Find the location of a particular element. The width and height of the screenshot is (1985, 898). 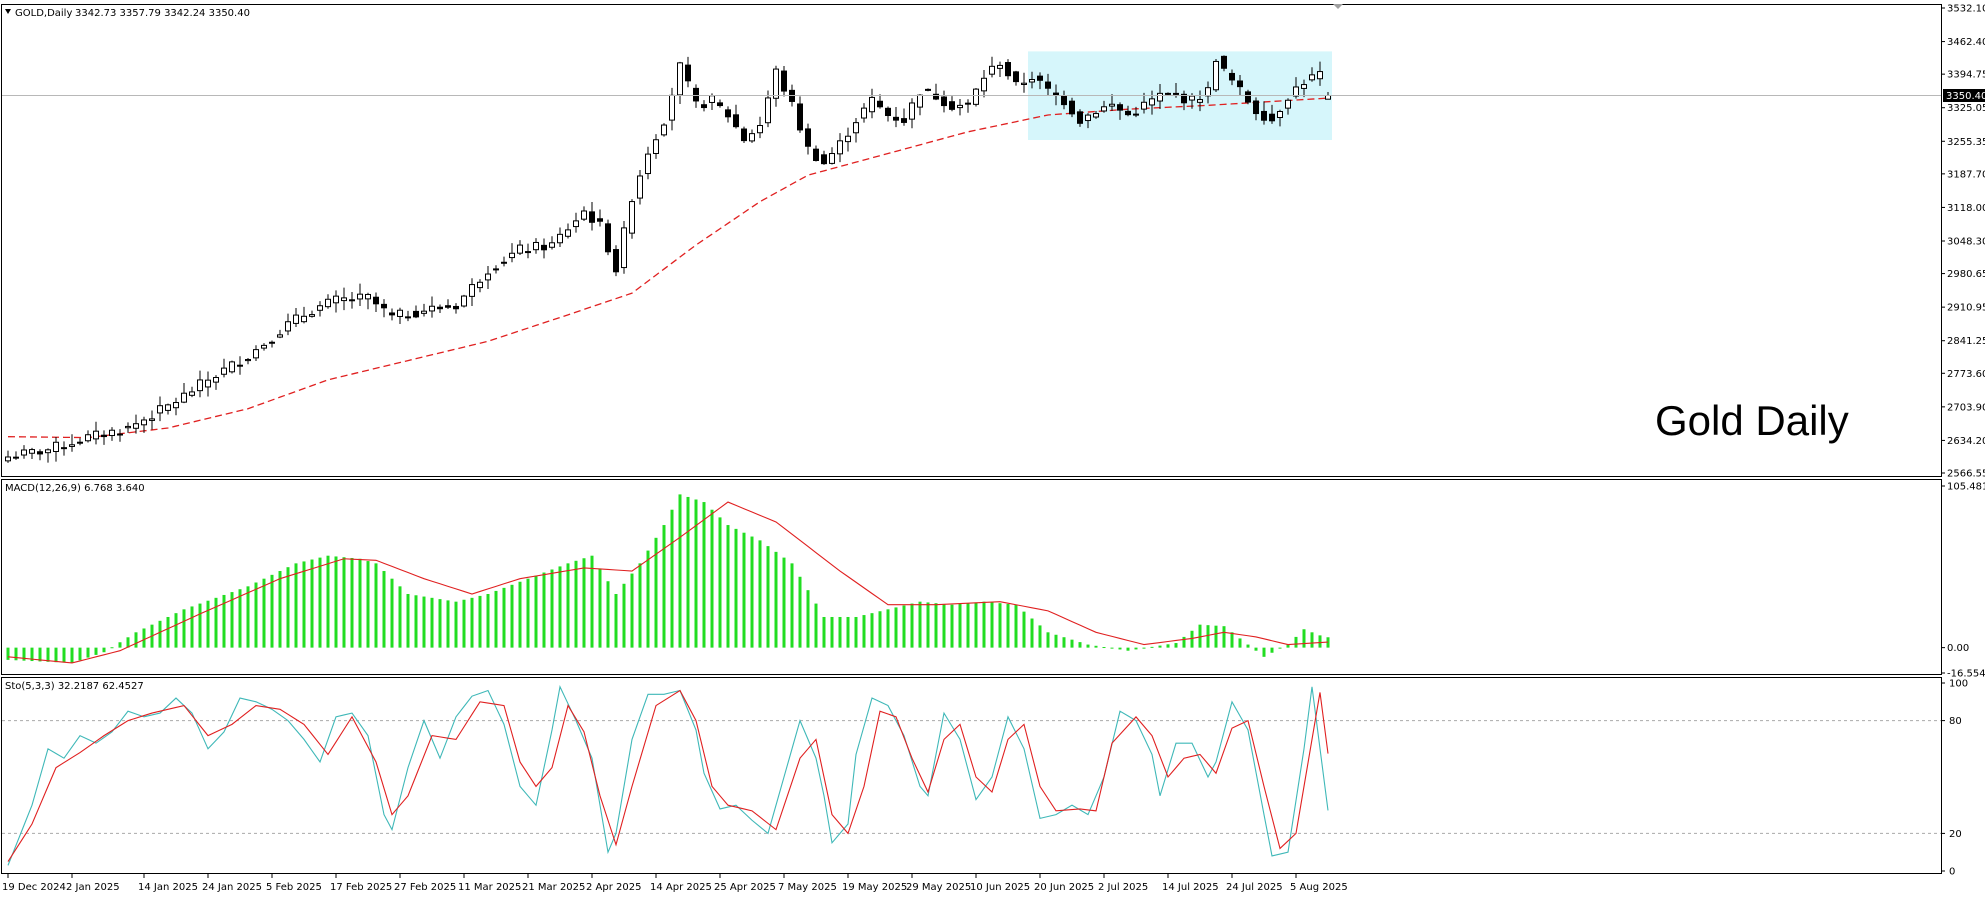

price-tick-label: 3048.30 is located at coordinates (1966, 241).